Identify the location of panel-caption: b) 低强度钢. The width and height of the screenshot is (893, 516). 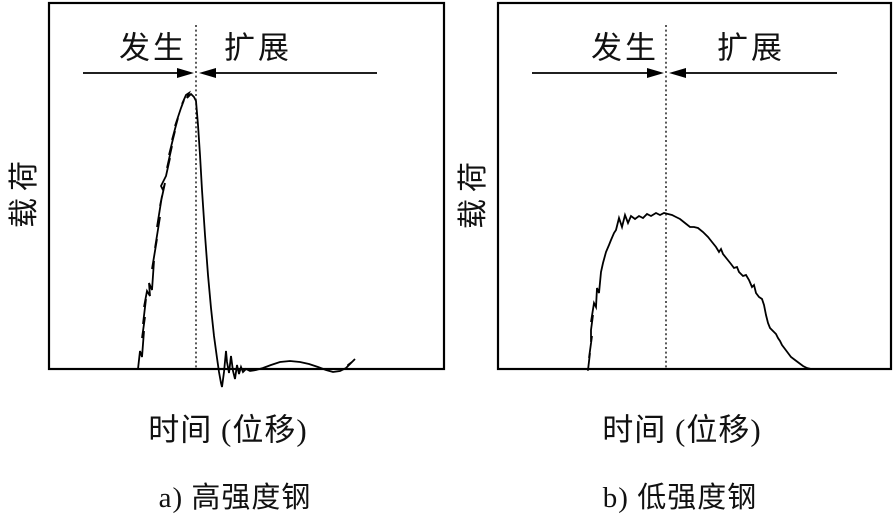
(680, 498).